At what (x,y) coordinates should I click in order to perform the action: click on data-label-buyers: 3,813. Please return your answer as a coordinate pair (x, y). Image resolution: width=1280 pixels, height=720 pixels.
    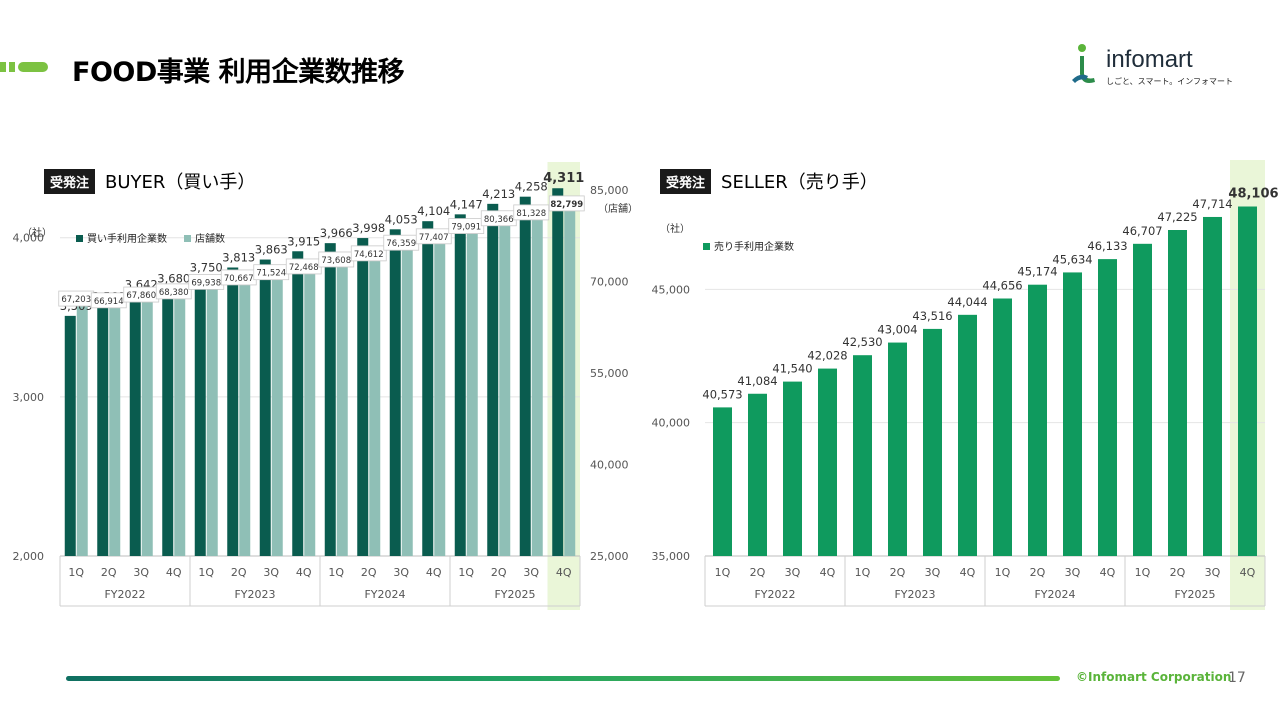
    Looking at the image, I should click on (238, 257).